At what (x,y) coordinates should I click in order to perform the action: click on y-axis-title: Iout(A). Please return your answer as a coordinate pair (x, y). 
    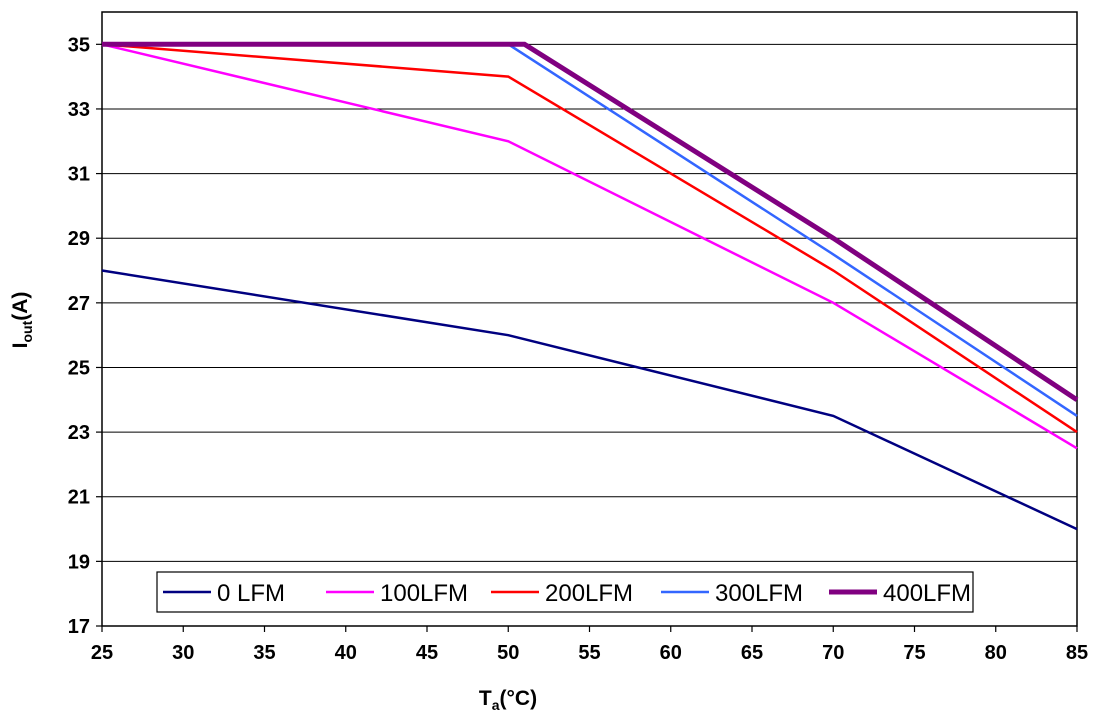
    Looking at the image, I should click on (22, 320).